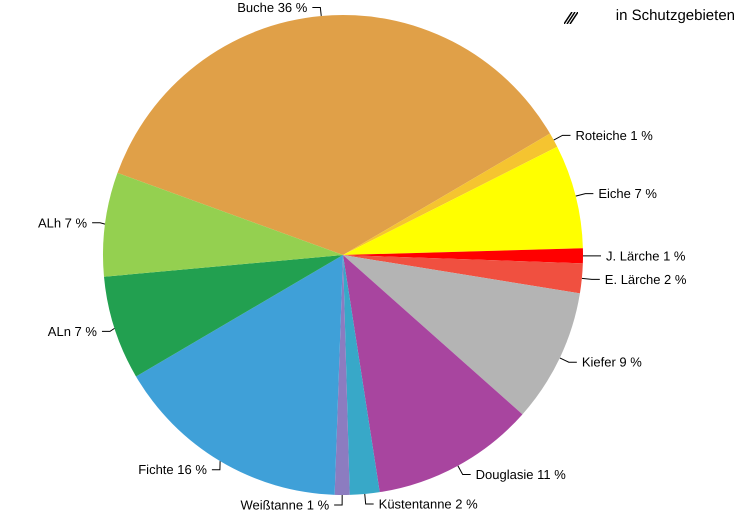 This screenshot has height=523, width=749. I want to click on slice-label: J. Lärche 1 %, so click(646, 256).